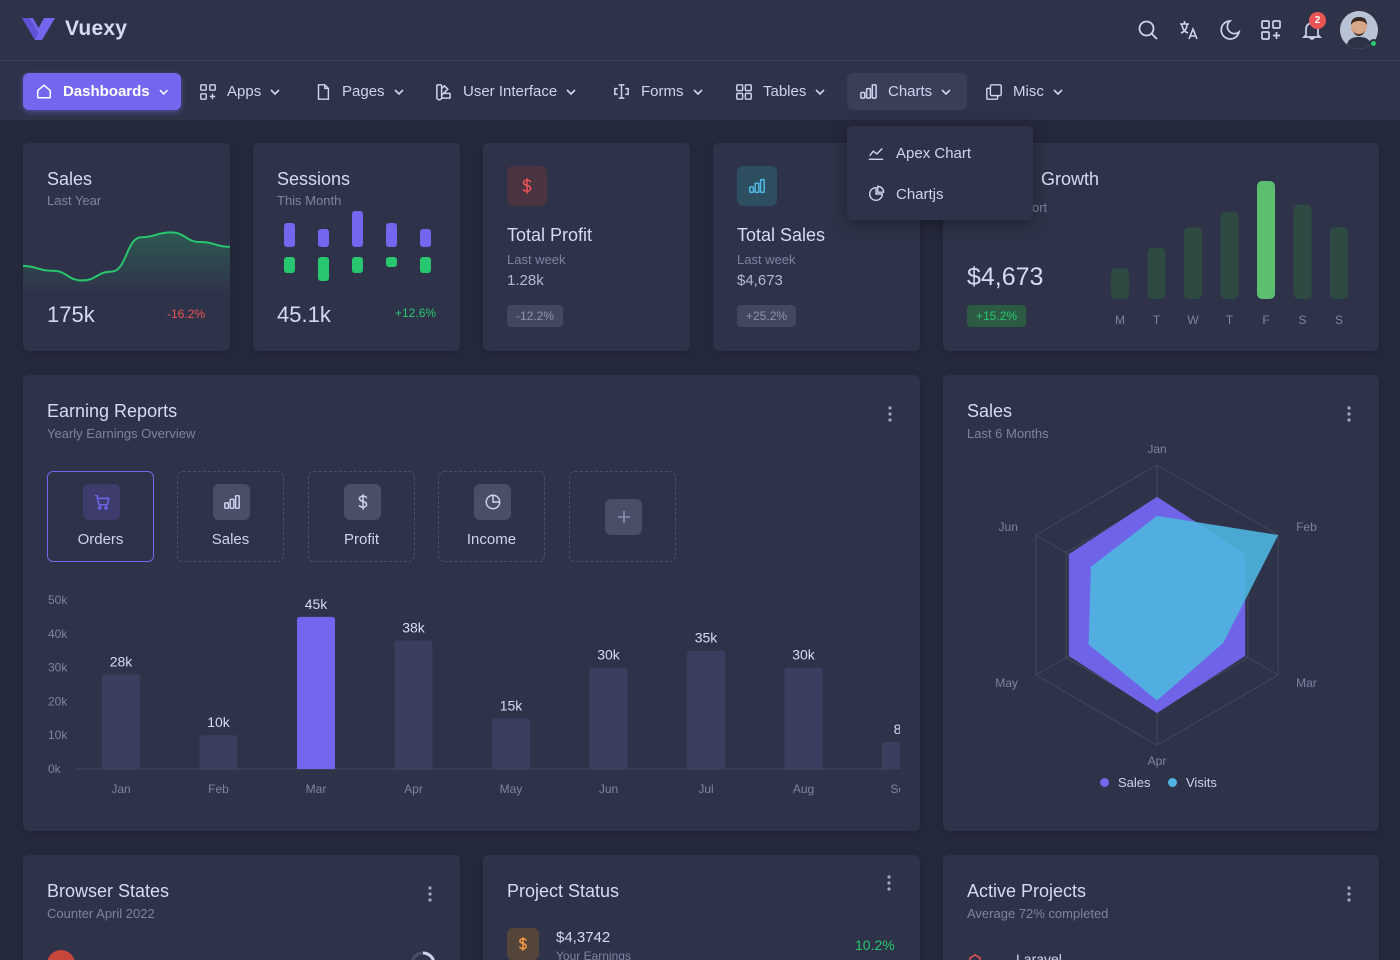  I want to click on bar-jan, so click(121, 721).